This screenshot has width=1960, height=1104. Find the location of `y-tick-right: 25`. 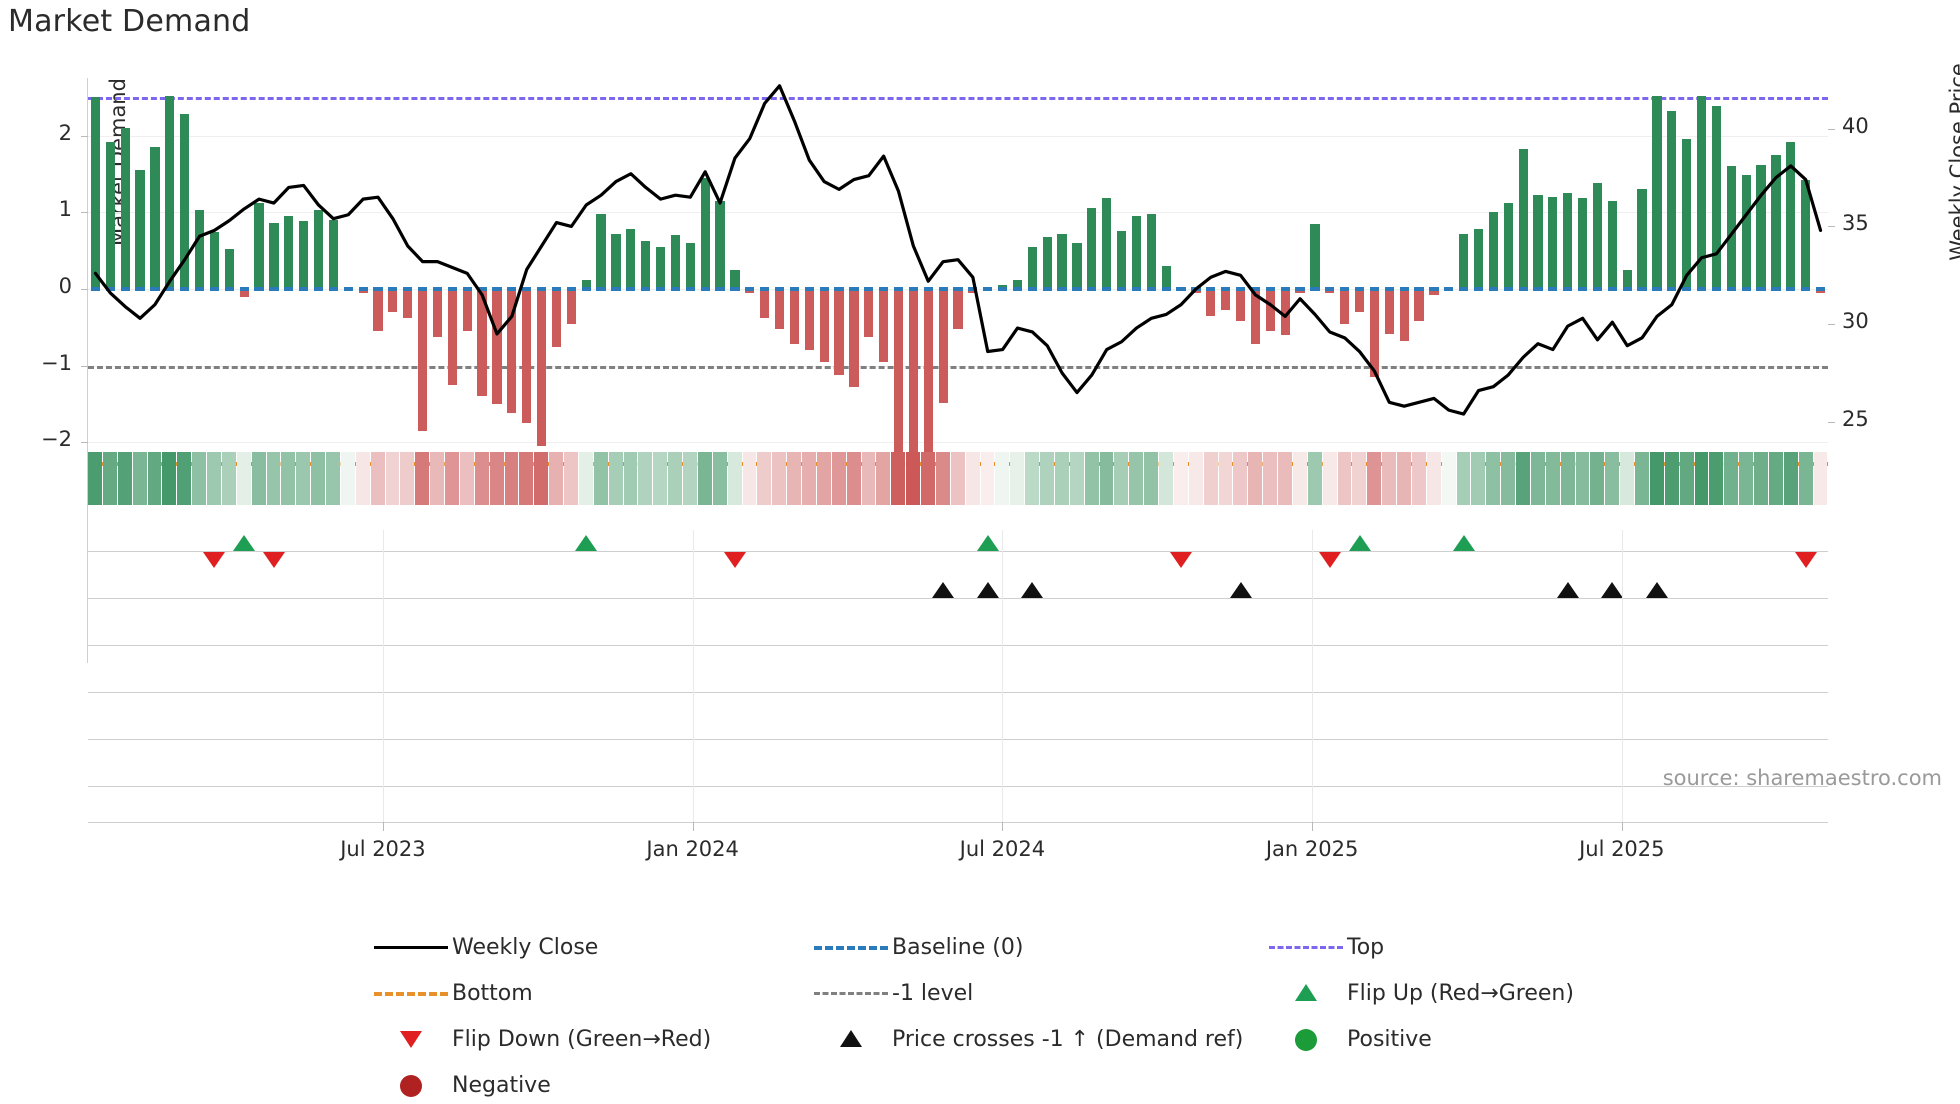

y-tick-right: 25 is located at coordinates (1855, 418).